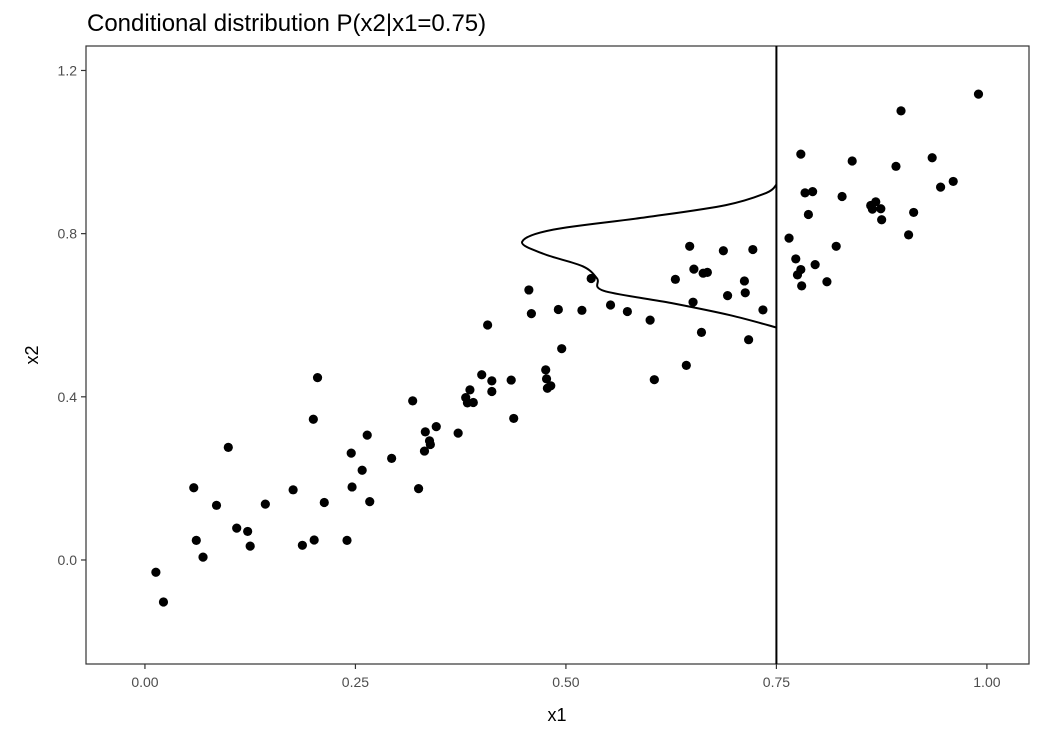 This screenshot has height=746, width=1052. What do you see at coordinates (144, 682) in the screenshot?
I see `x-tick-label: 0.00` at bounding box center [144, 682].